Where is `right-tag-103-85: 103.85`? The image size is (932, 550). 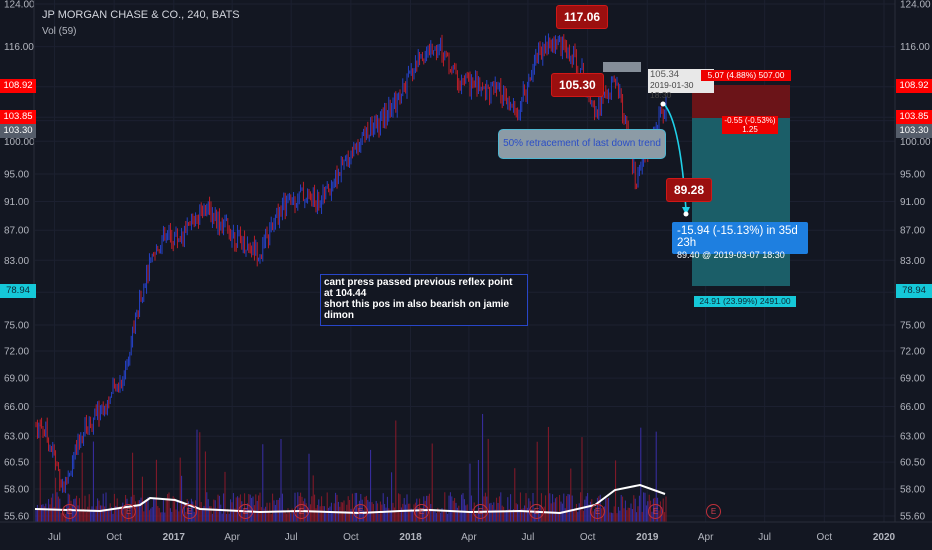 right-tag-103-85: 103.85 is located at coordinates (914, 117).